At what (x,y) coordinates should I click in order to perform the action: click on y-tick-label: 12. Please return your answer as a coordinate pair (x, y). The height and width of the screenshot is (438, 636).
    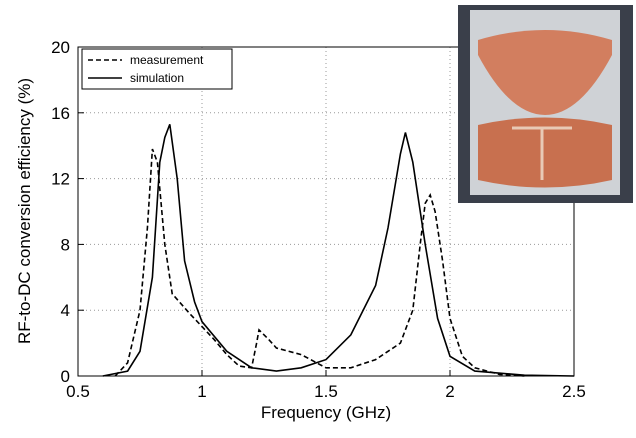
    Looking at the image, I should click on (60, 179).